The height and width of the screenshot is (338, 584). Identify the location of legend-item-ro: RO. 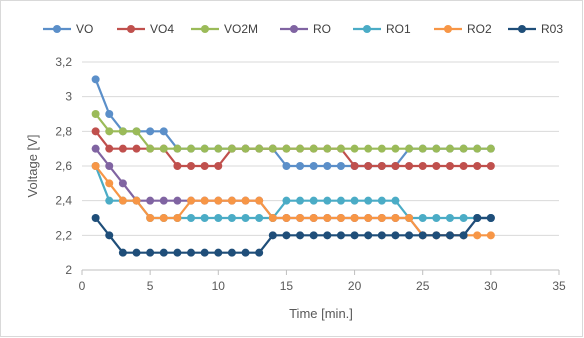
(305, 29).